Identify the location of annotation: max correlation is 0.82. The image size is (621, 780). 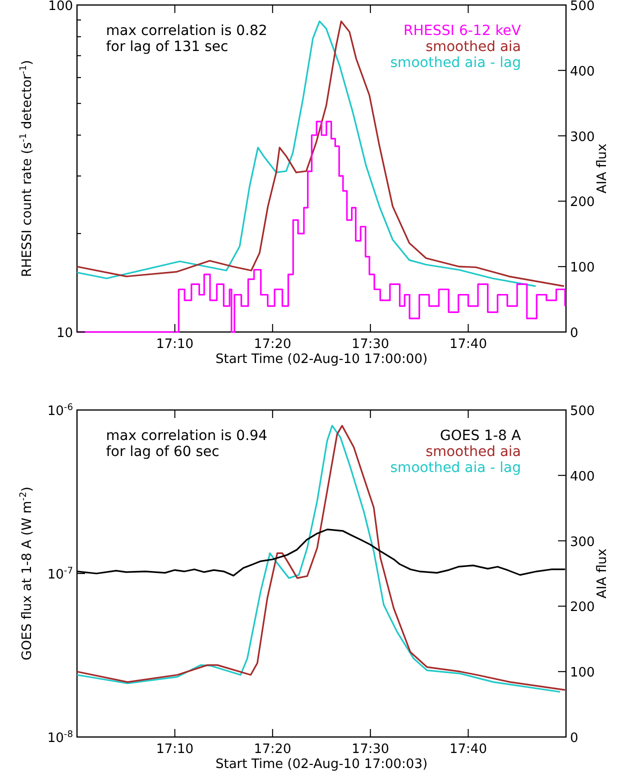
(187, 31).